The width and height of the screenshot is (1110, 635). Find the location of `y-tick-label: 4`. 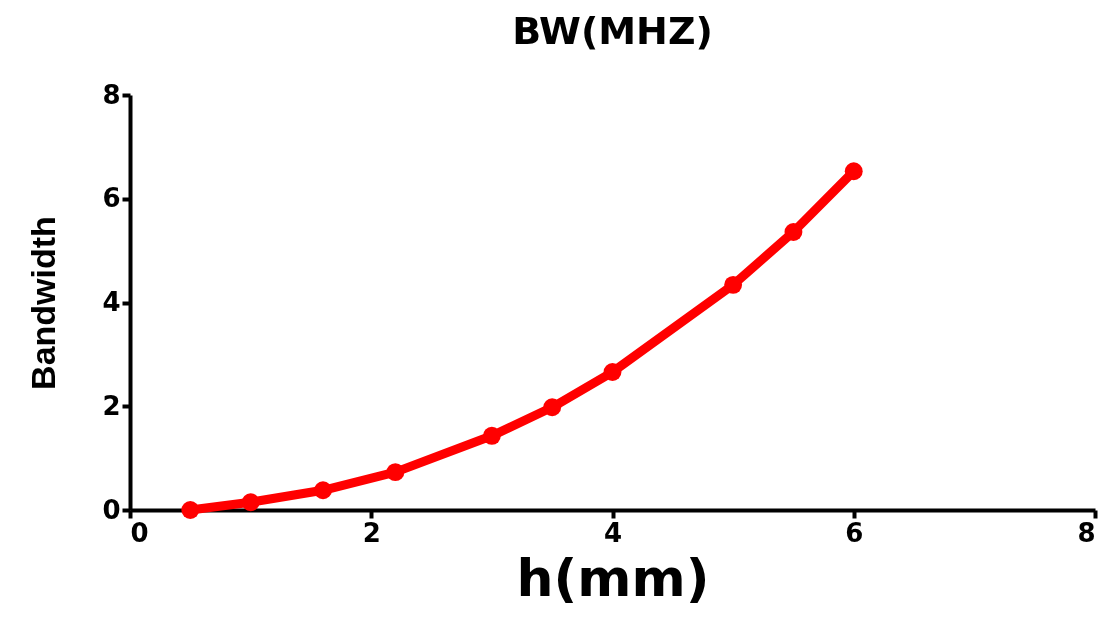

y-tick-label: 4 is located at coordinates (111, 302).